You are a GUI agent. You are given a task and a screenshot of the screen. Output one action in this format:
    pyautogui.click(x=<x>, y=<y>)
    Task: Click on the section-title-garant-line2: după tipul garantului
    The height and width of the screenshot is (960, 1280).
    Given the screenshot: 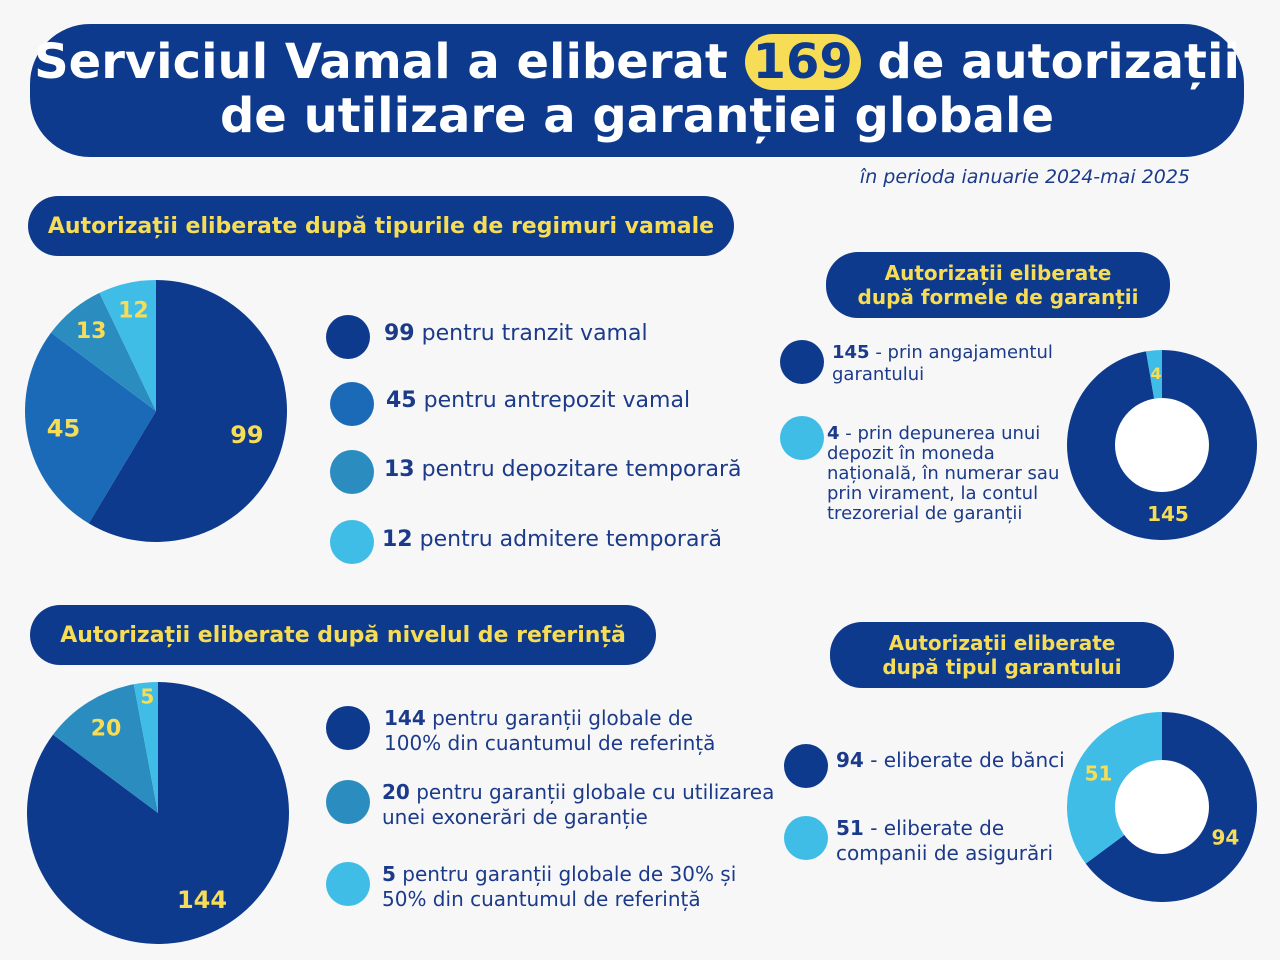 What is the action you would take?
    pyautogui.click(x=1002, y=667)
    